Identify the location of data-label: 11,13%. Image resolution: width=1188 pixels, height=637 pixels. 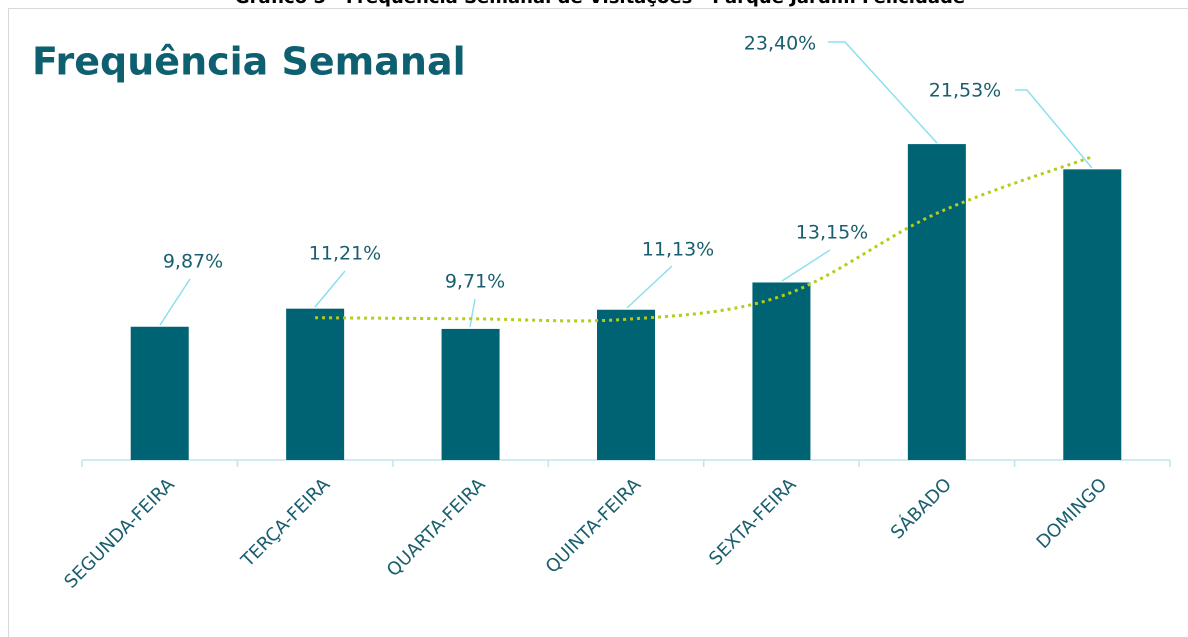
(678, 250).